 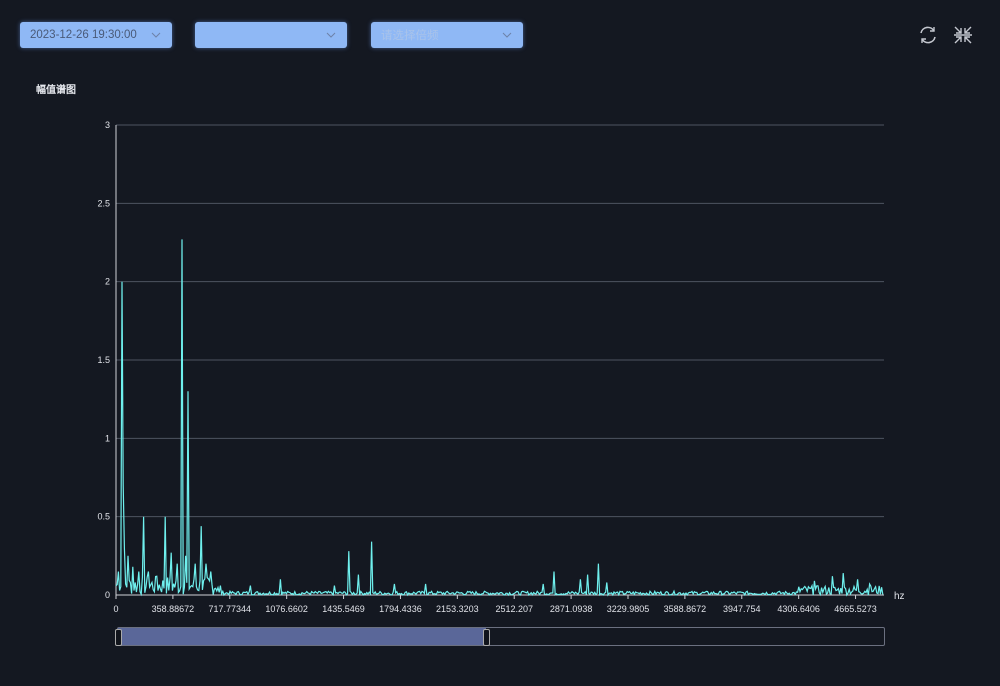 I want to click on channel-select, so click(x=271, y=35).